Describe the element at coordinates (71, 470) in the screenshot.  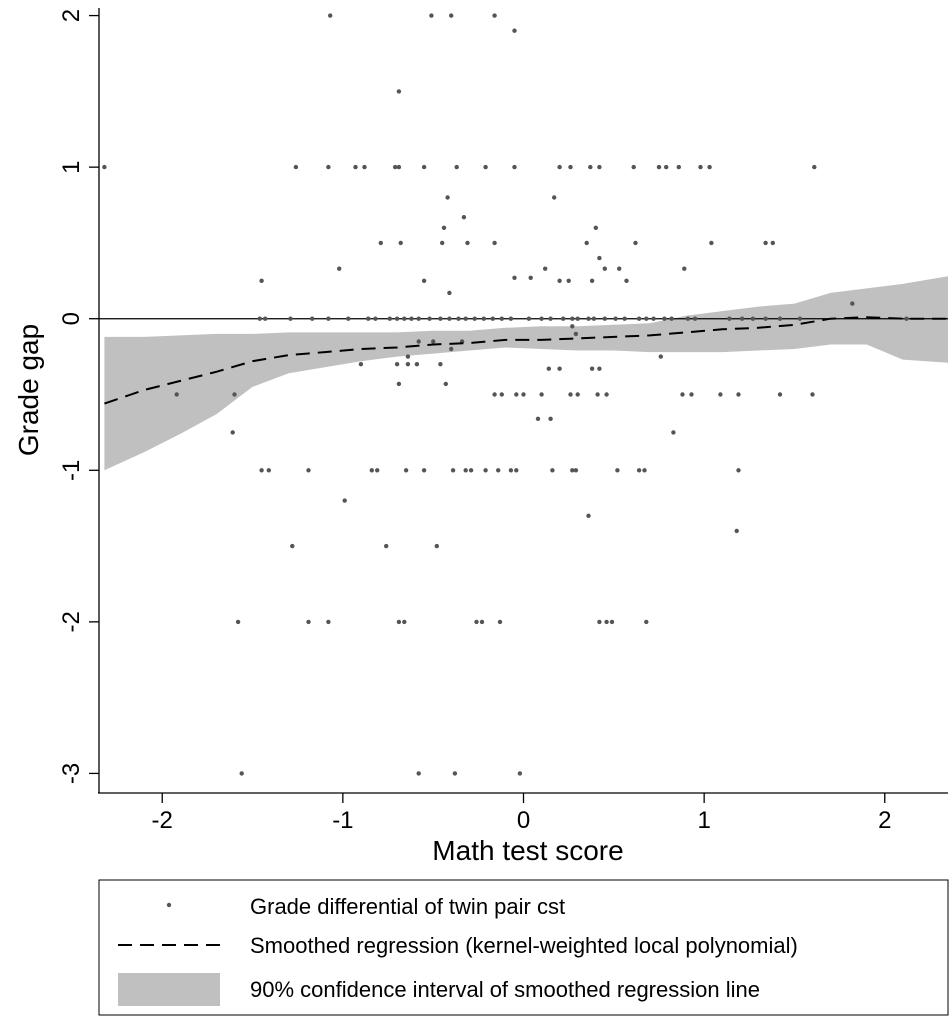
I see `y-tick-label: -1` at that location.